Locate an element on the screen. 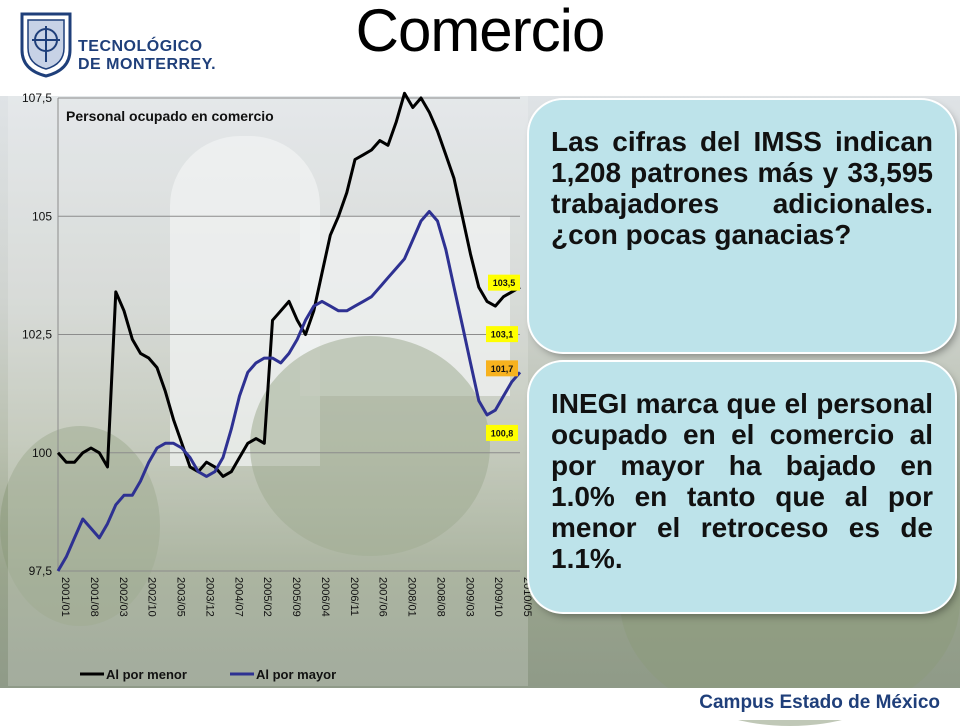  y-tick-labels: 97,5 100 102,5 105 107,5 is located at coordinates (37, 334).